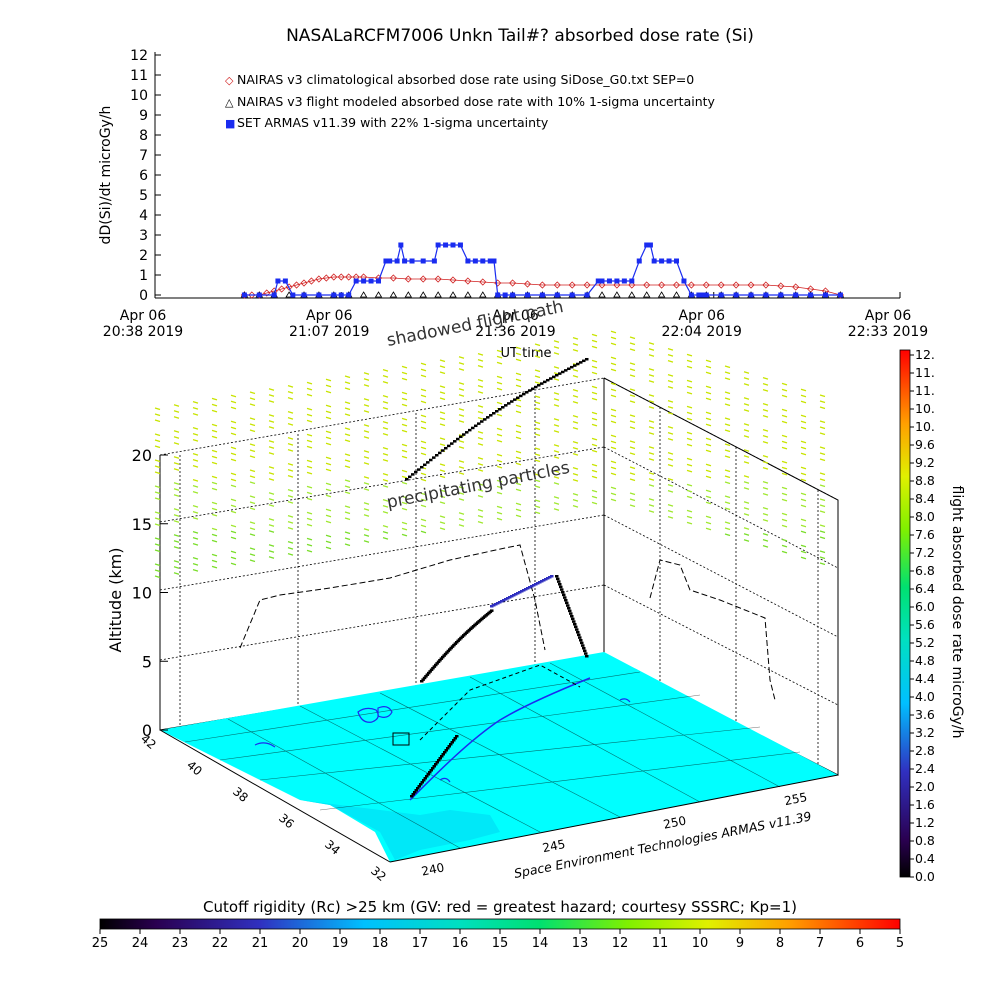 This screenshot has width=1000, height=1004. I want to click on cbr-tick-label-9: 8.0, so click(925, 516).